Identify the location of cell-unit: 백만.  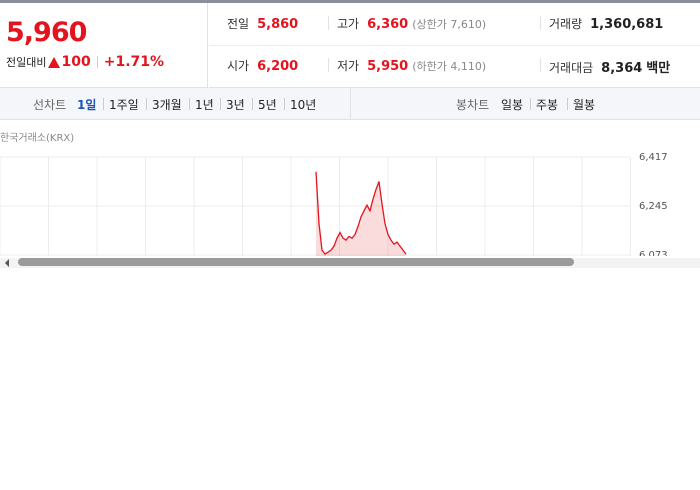
(658, 68).